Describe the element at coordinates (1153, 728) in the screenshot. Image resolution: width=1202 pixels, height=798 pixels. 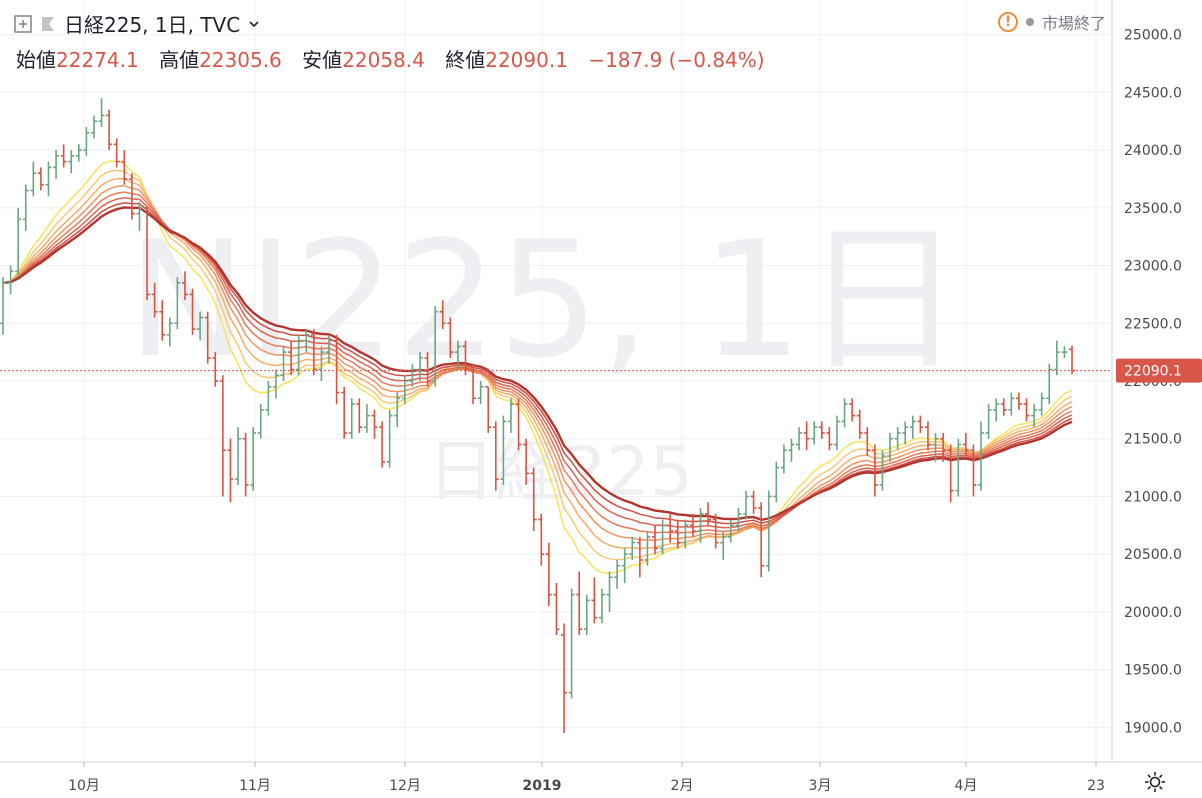
I see `price-tick-label: 19000.0` at that location.